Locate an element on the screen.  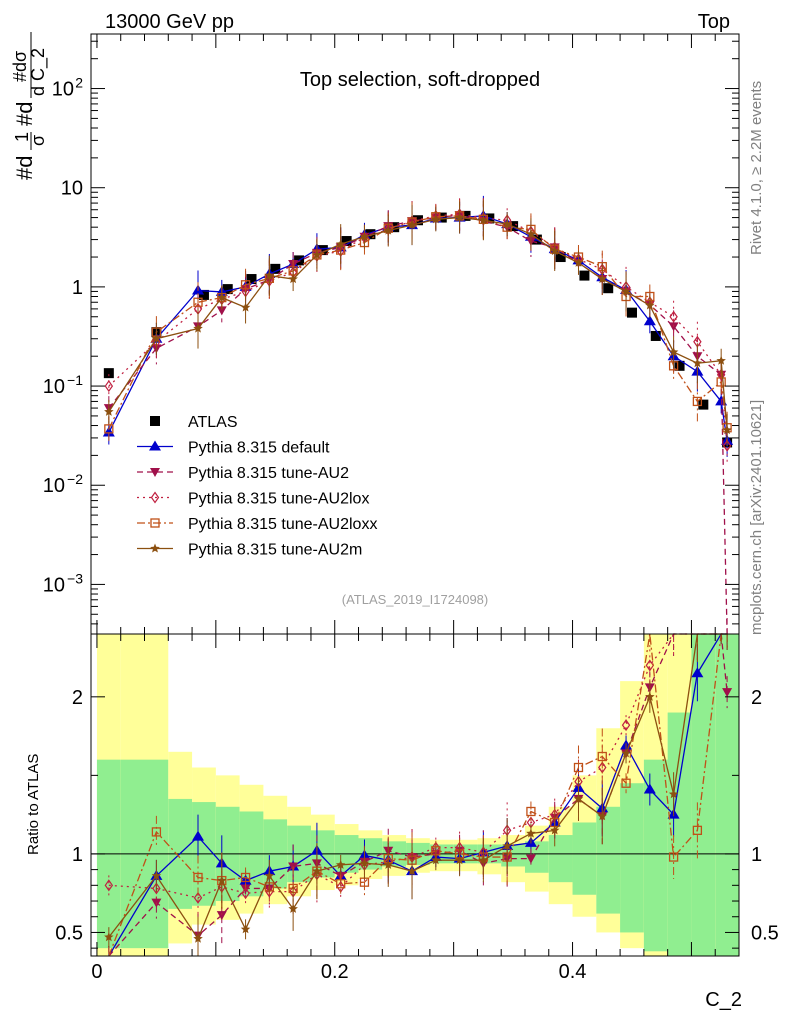
x-tick-label: 0.4 is located at coordinates (573, 972).